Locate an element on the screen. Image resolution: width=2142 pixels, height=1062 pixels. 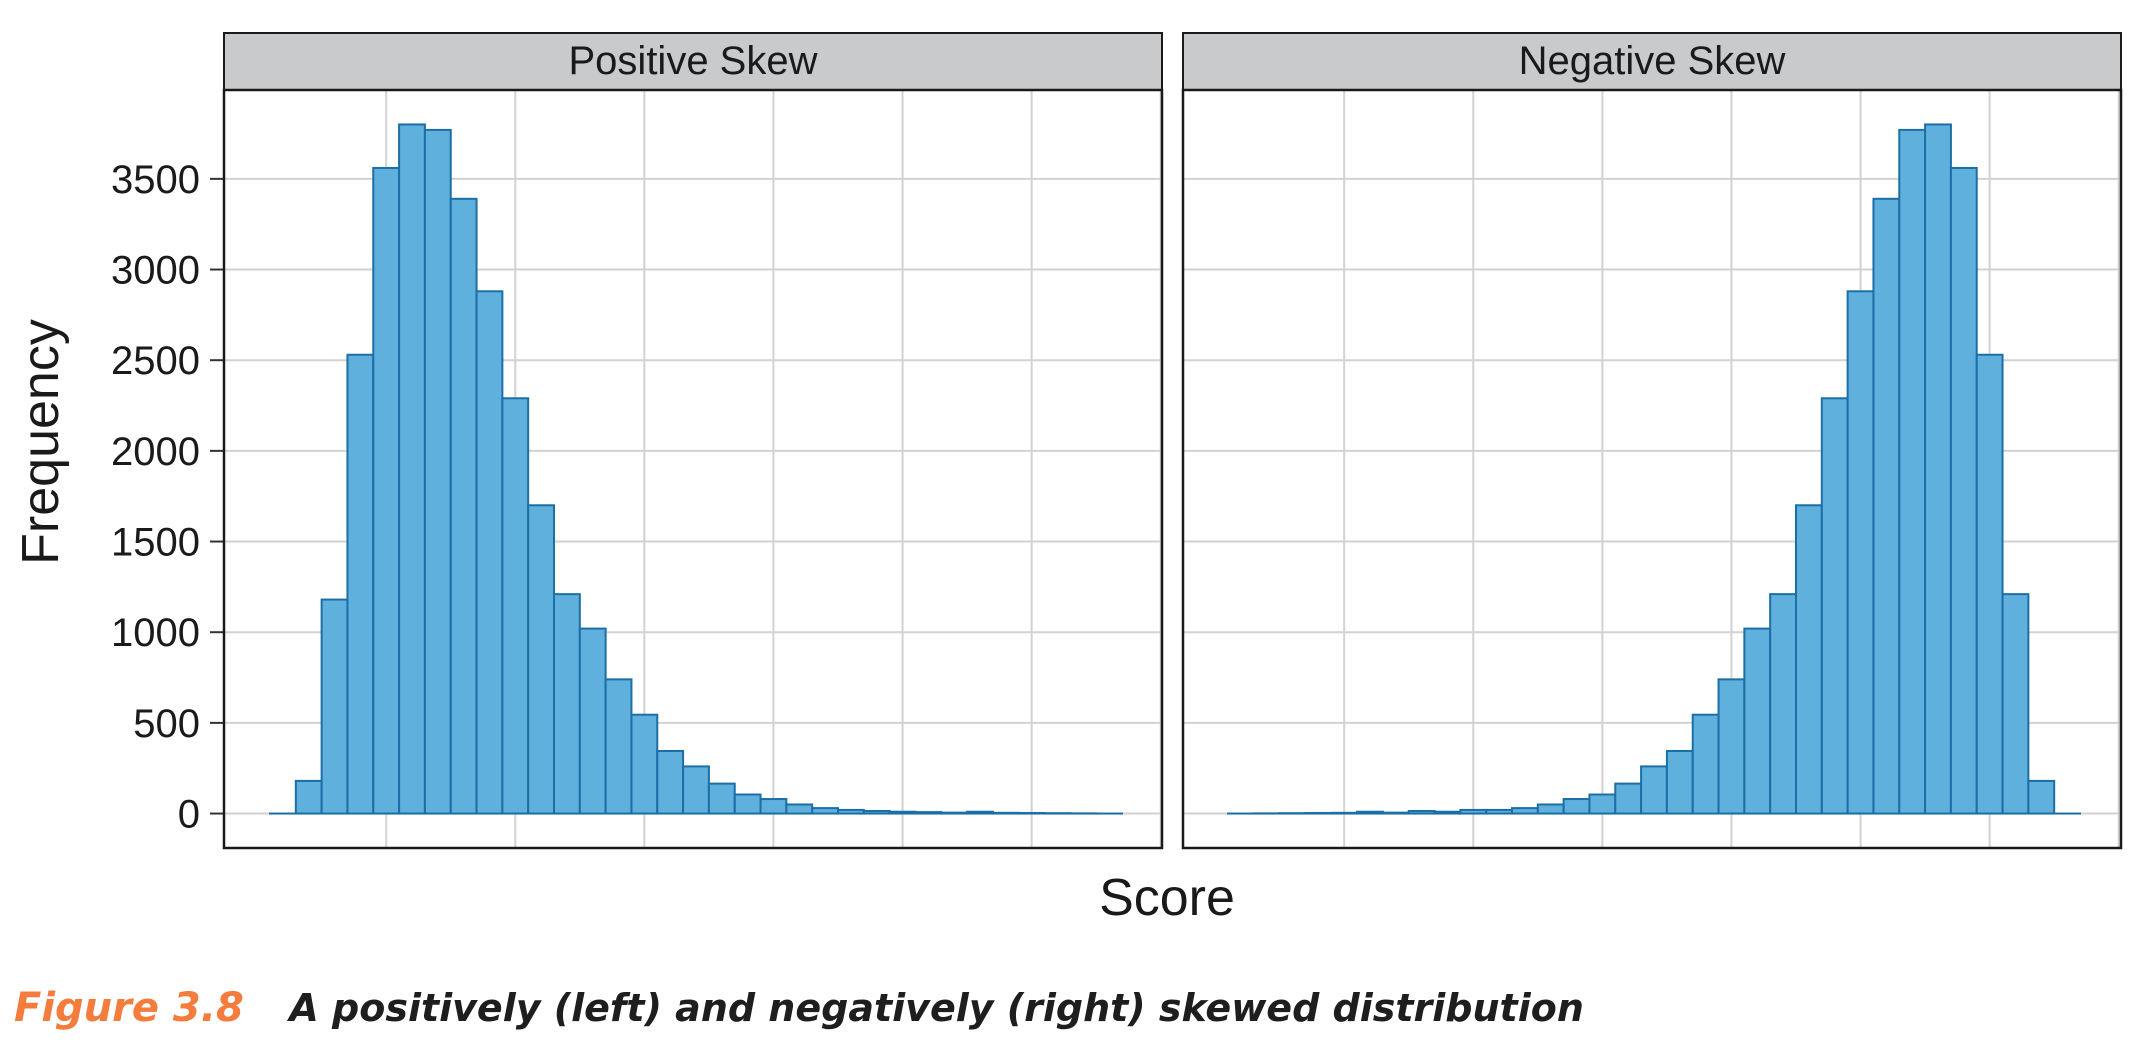
y-tick-label: 3500 is located at coordinates (155, 180).